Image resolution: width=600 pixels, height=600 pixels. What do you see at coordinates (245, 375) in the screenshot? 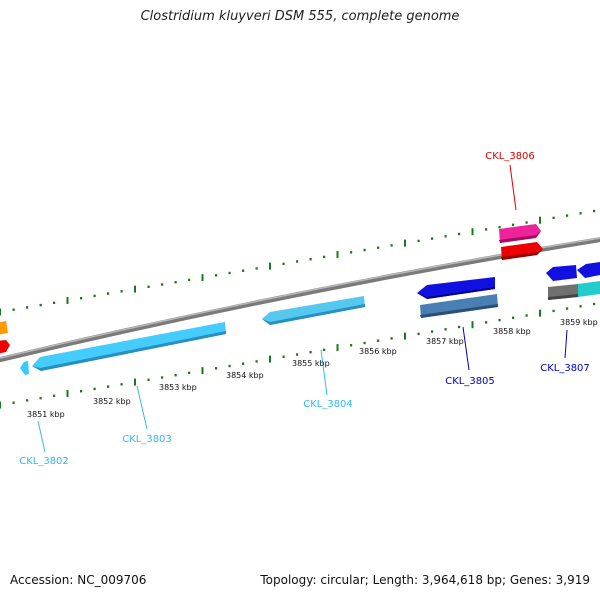
I see `tick-label-3854: 3854 kbp` at bounding box center [245, 375].